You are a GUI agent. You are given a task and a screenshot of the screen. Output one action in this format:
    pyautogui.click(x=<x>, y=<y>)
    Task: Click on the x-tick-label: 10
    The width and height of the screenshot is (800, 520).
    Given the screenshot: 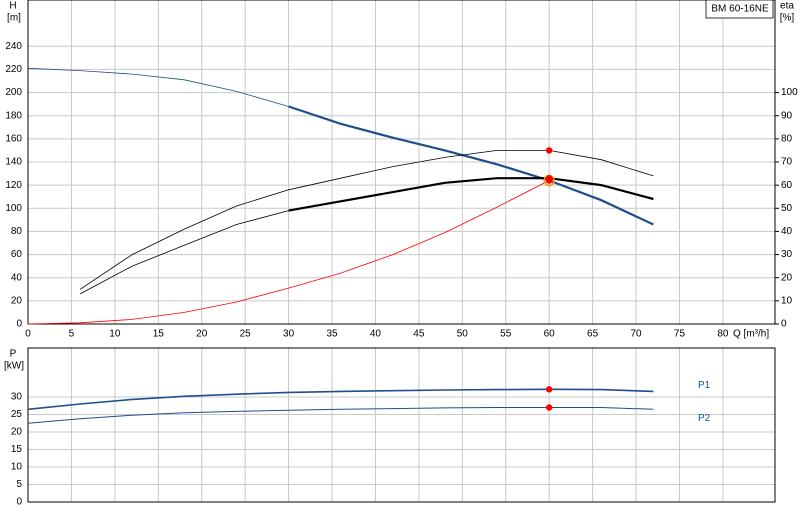 What is the action you would take?
    pyautogui.click(x=115, y=334)
    